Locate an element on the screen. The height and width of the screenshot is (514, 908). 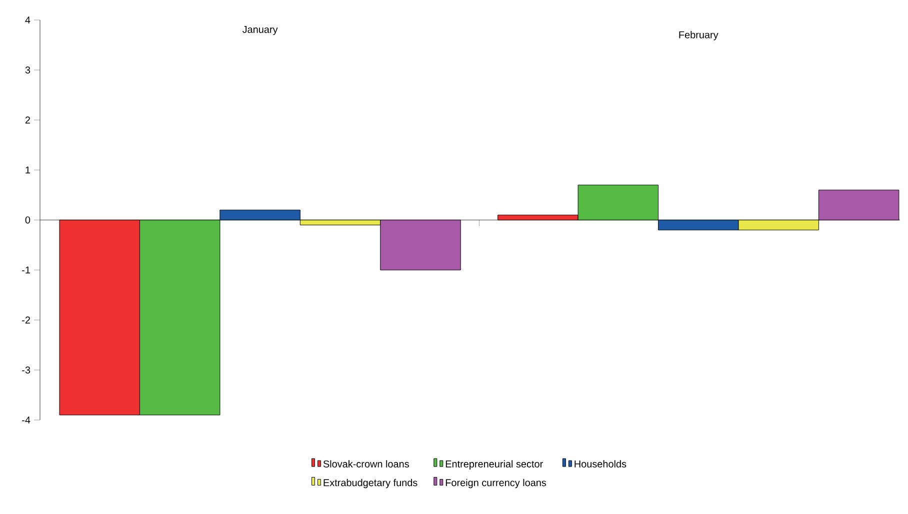
y-tick-label: -1 is located at coordinates (26, 270).